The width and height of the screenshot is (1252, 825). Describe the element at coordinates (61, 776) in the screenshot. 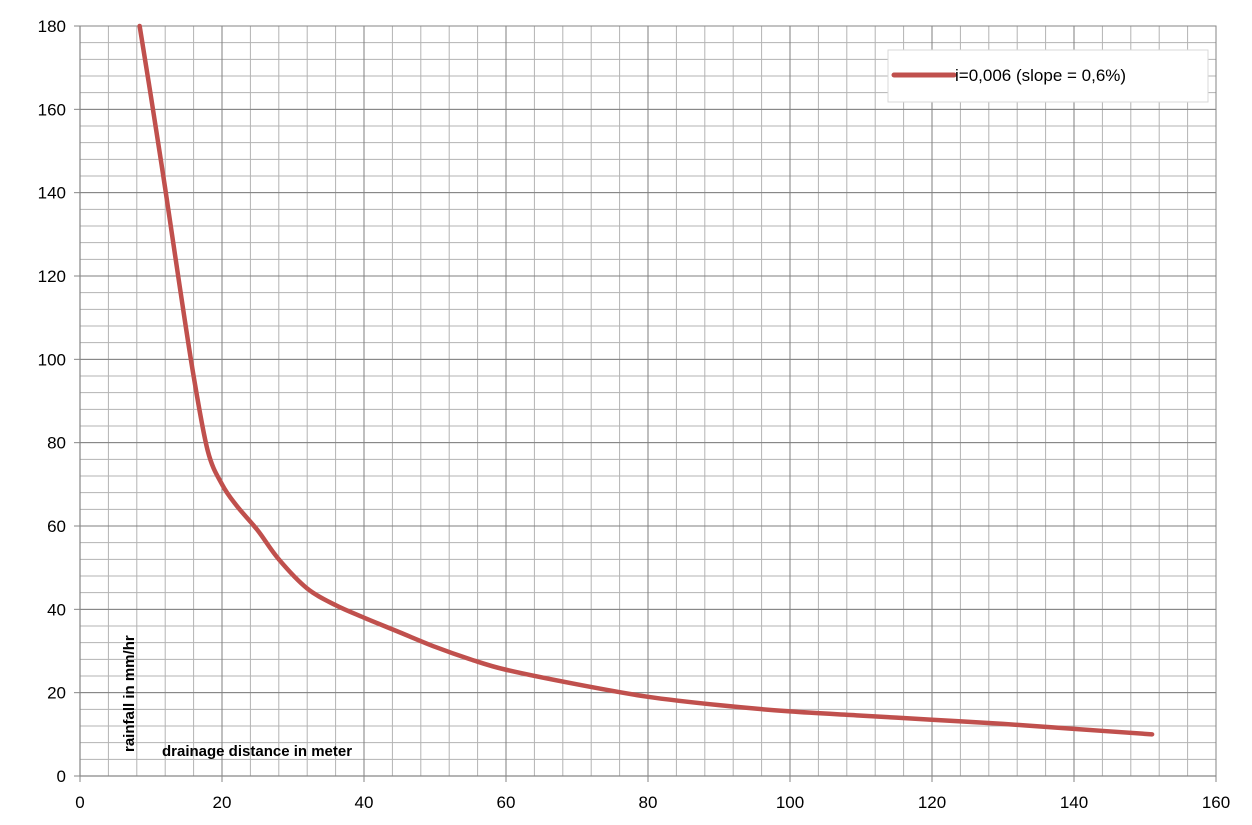

I see `y-tick-label: 0` at that location.